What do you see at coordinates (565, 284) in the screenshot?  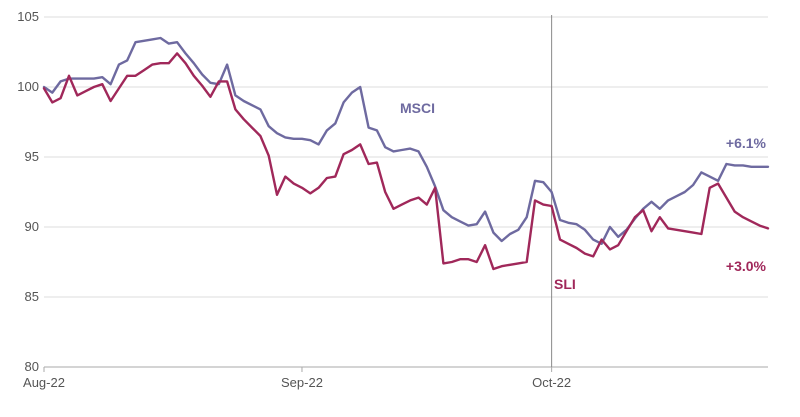 I see `series-label-sli: SLI` at bounding box center [565, 284].